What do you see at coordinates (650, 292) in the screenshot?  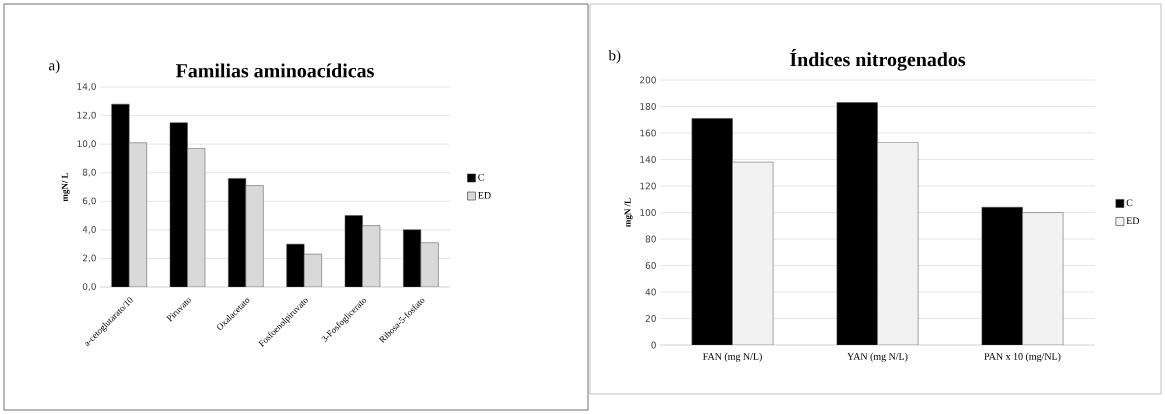 I see `y-tick-label: 40` at bounding box center [650, 292].